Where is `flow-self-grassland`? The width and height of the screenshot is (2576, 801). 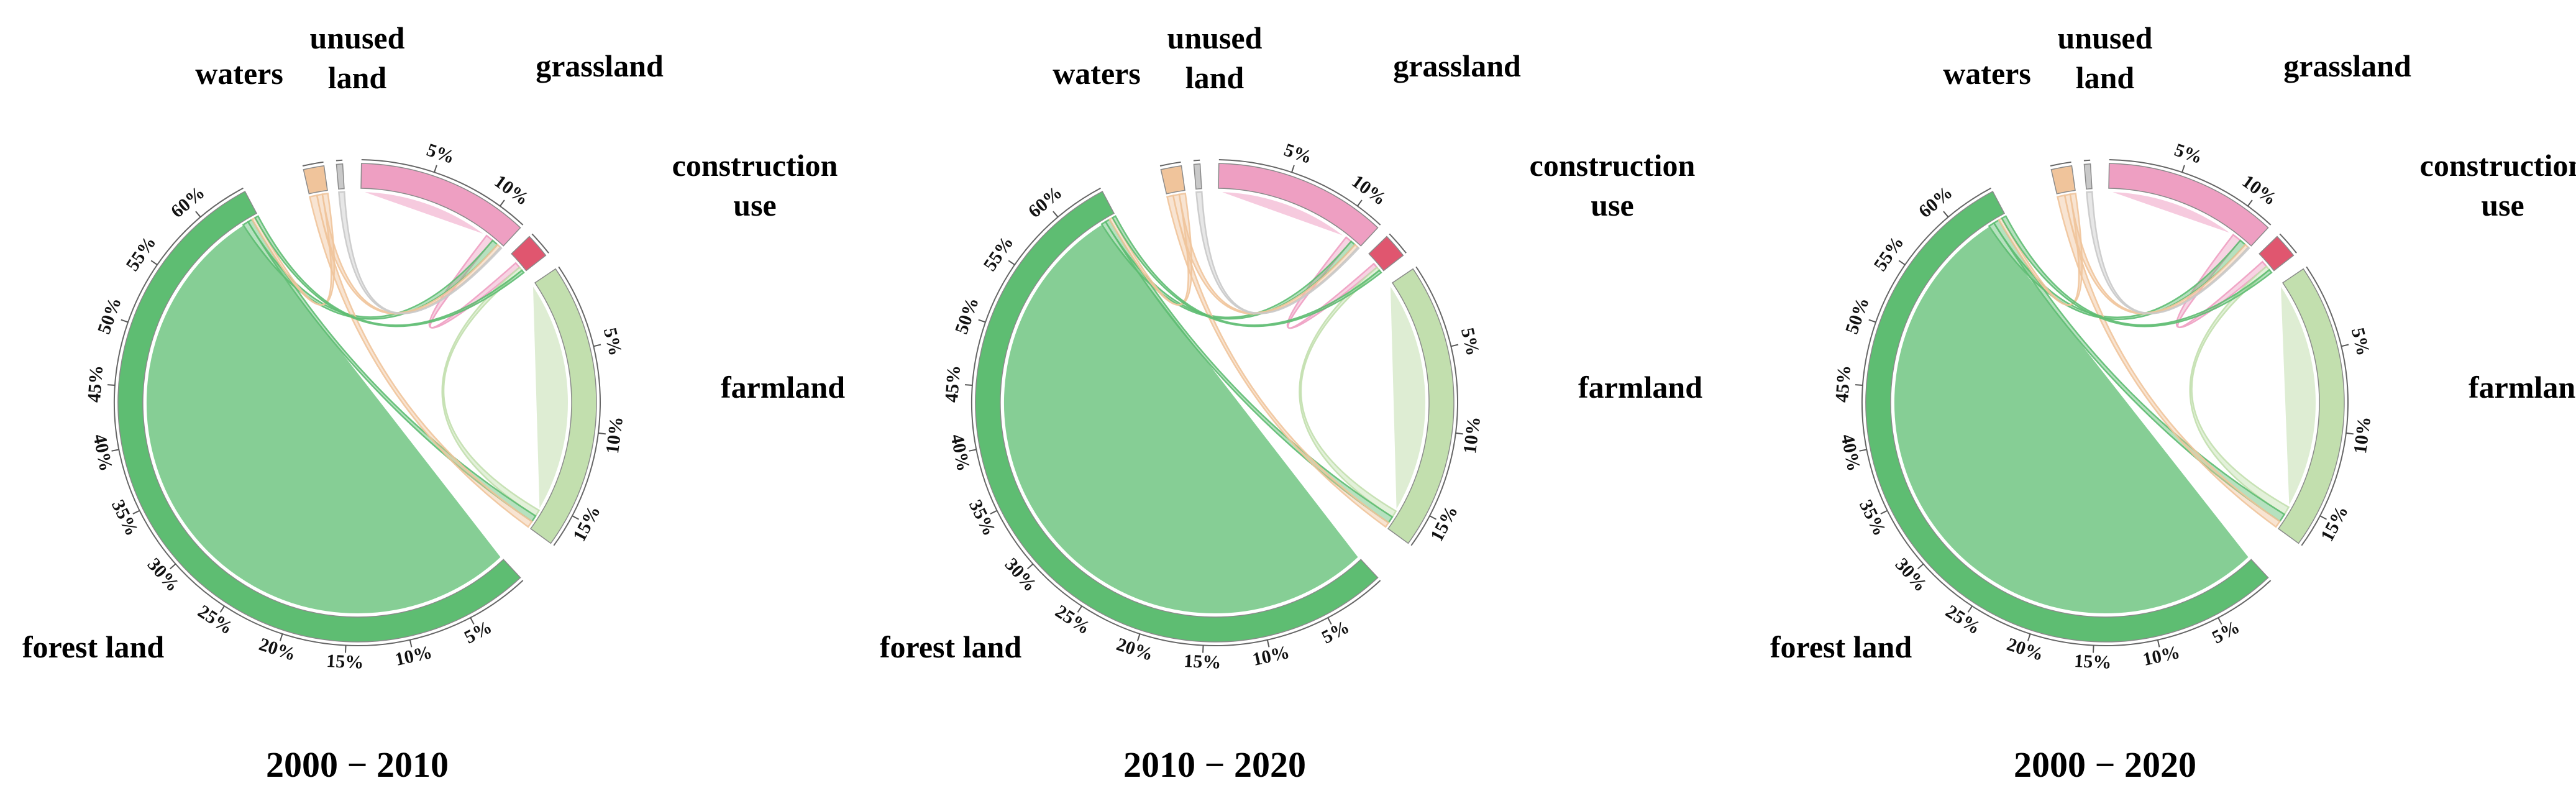
flow-self-grassland is located at coordinates (1282, 214).